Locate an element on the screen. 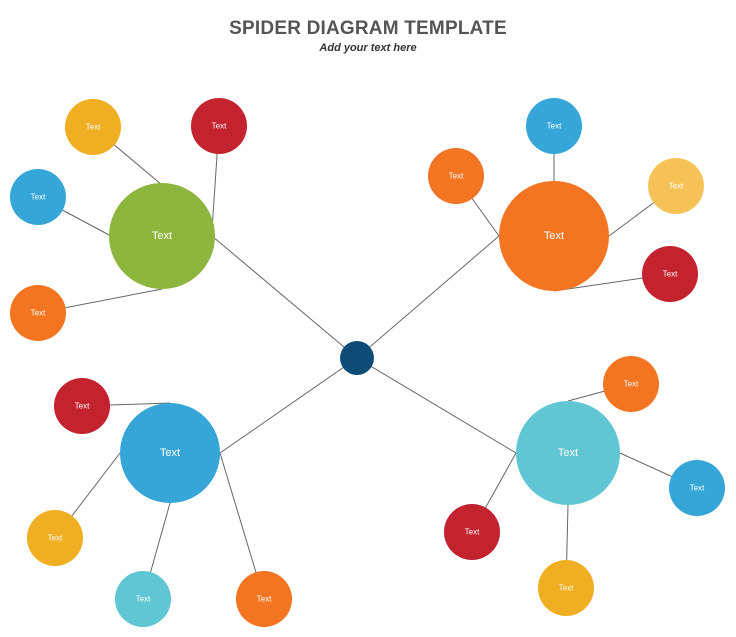  spoke-line-top-right is located at coordinates (428, 297).